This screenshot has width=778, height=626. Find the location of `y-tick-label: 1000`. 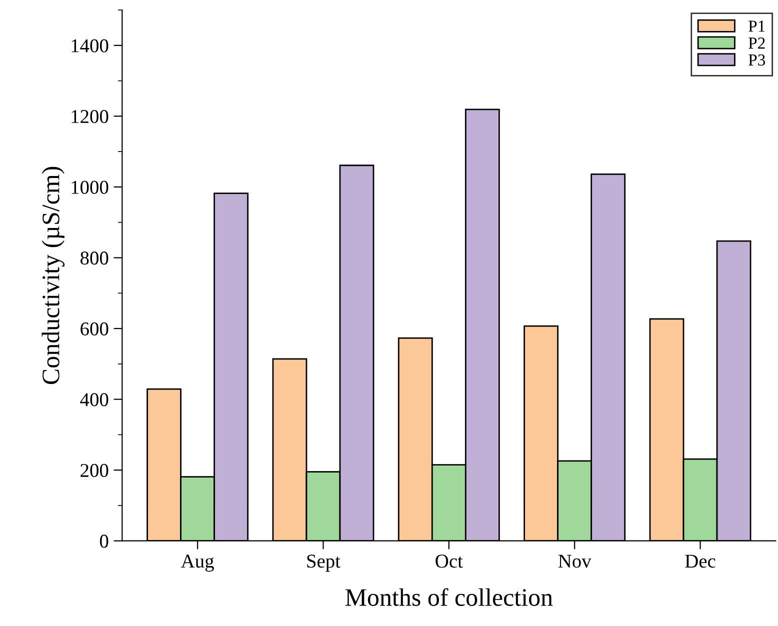

y-tick-label: 1000 is located at coordinates (90, 187).